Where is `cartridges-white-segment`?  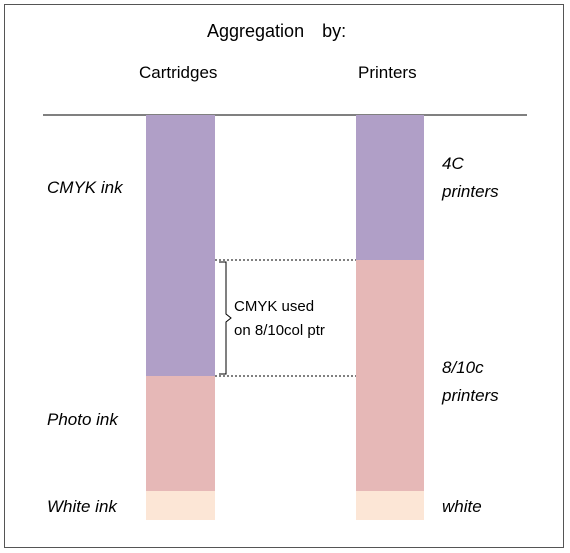 cartridges-white-segment is located at coordinates (180, 505).